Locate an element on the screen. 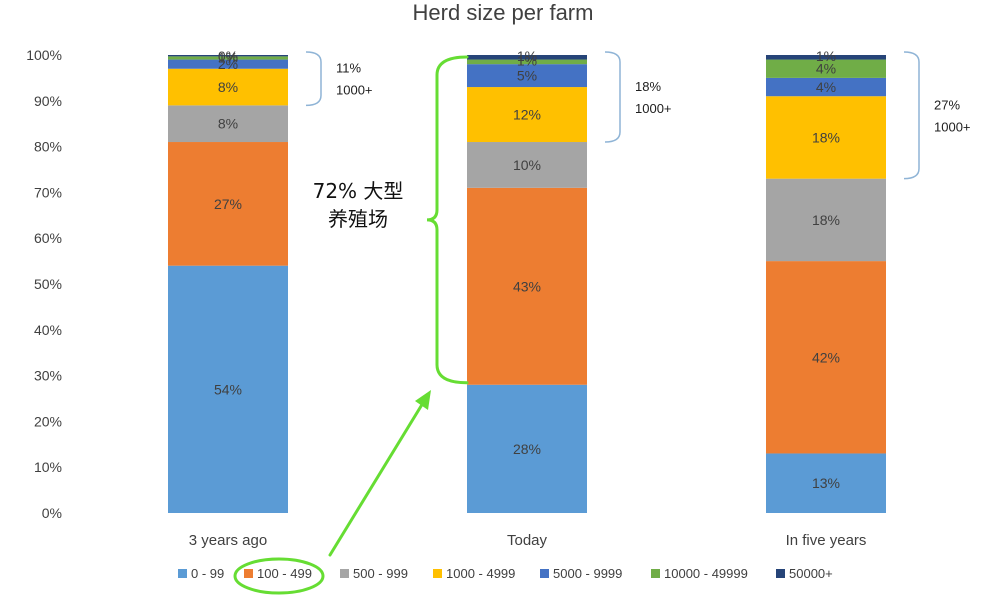  segment-value-label: 12% is located at coordinates (527, 115).